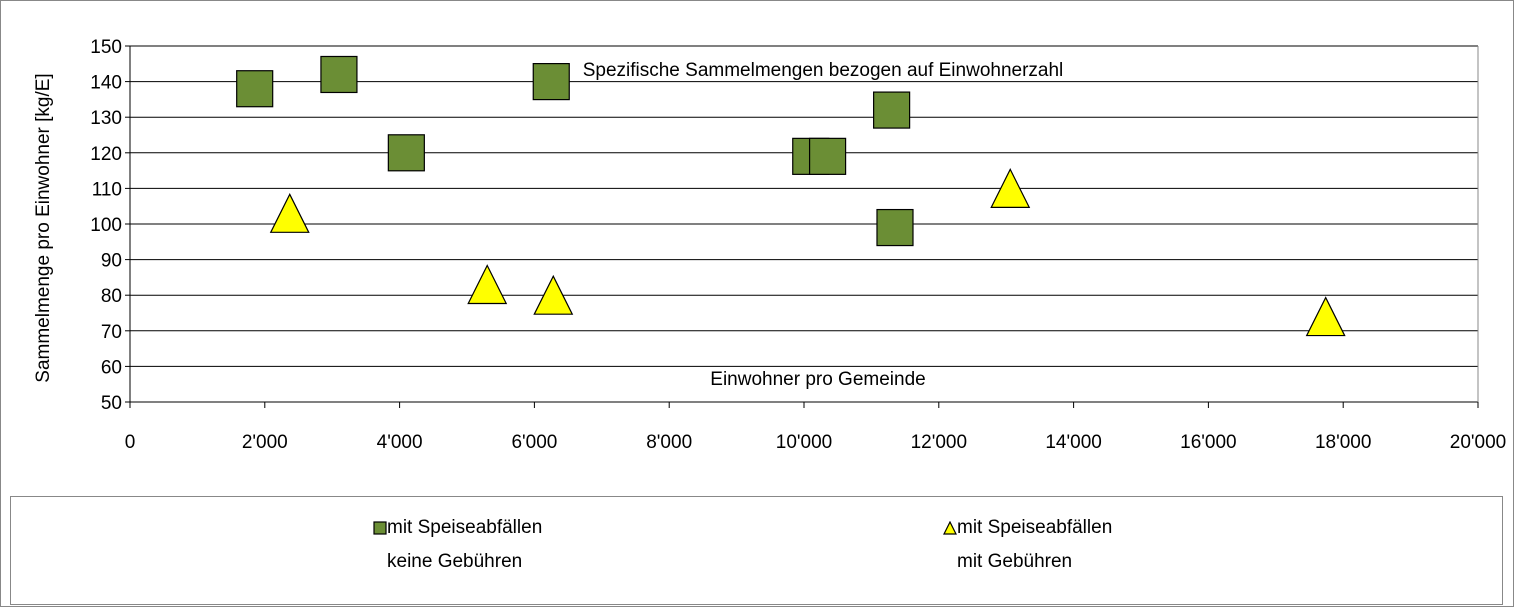 The width and height of the screenshot is (1515, 608). Describe the element at coordinates (111, 403) in the screenshot. I see `y-tick-label: 50` at that location.